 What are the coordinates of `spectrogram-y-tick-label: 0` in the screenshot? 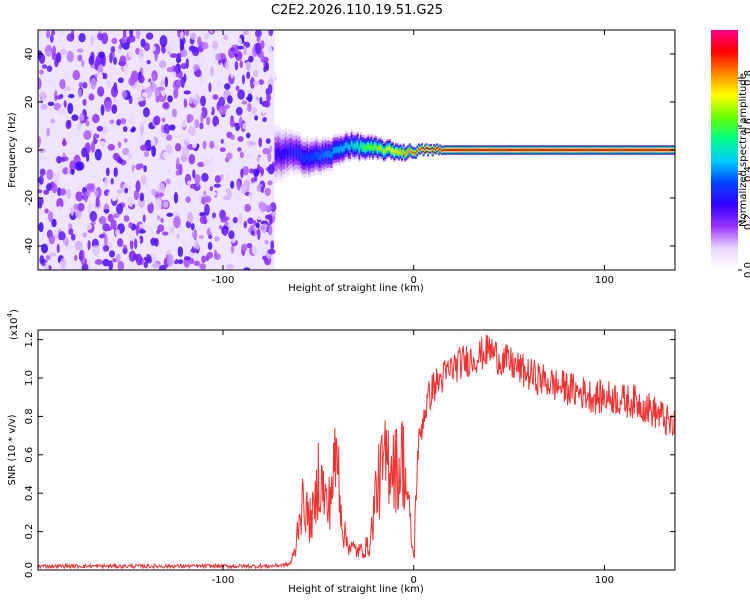 It's located at (29, 150).